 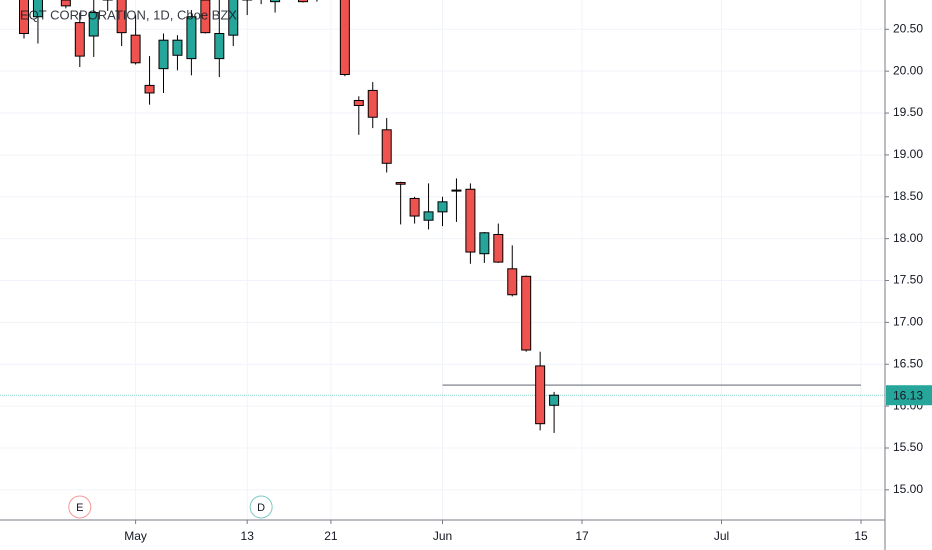 I want to click on y-tick-label: 17.00, so click(x=908, y=322).